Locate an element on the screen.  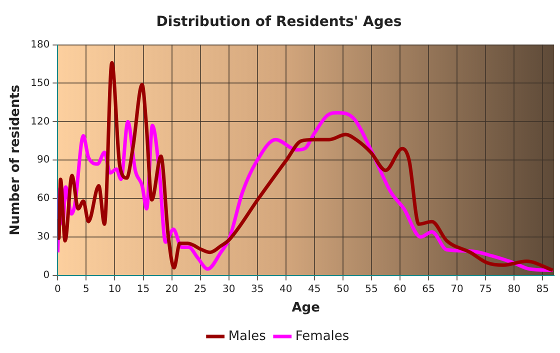
y-tick-label: 90 is located at coordinates (43, 160).